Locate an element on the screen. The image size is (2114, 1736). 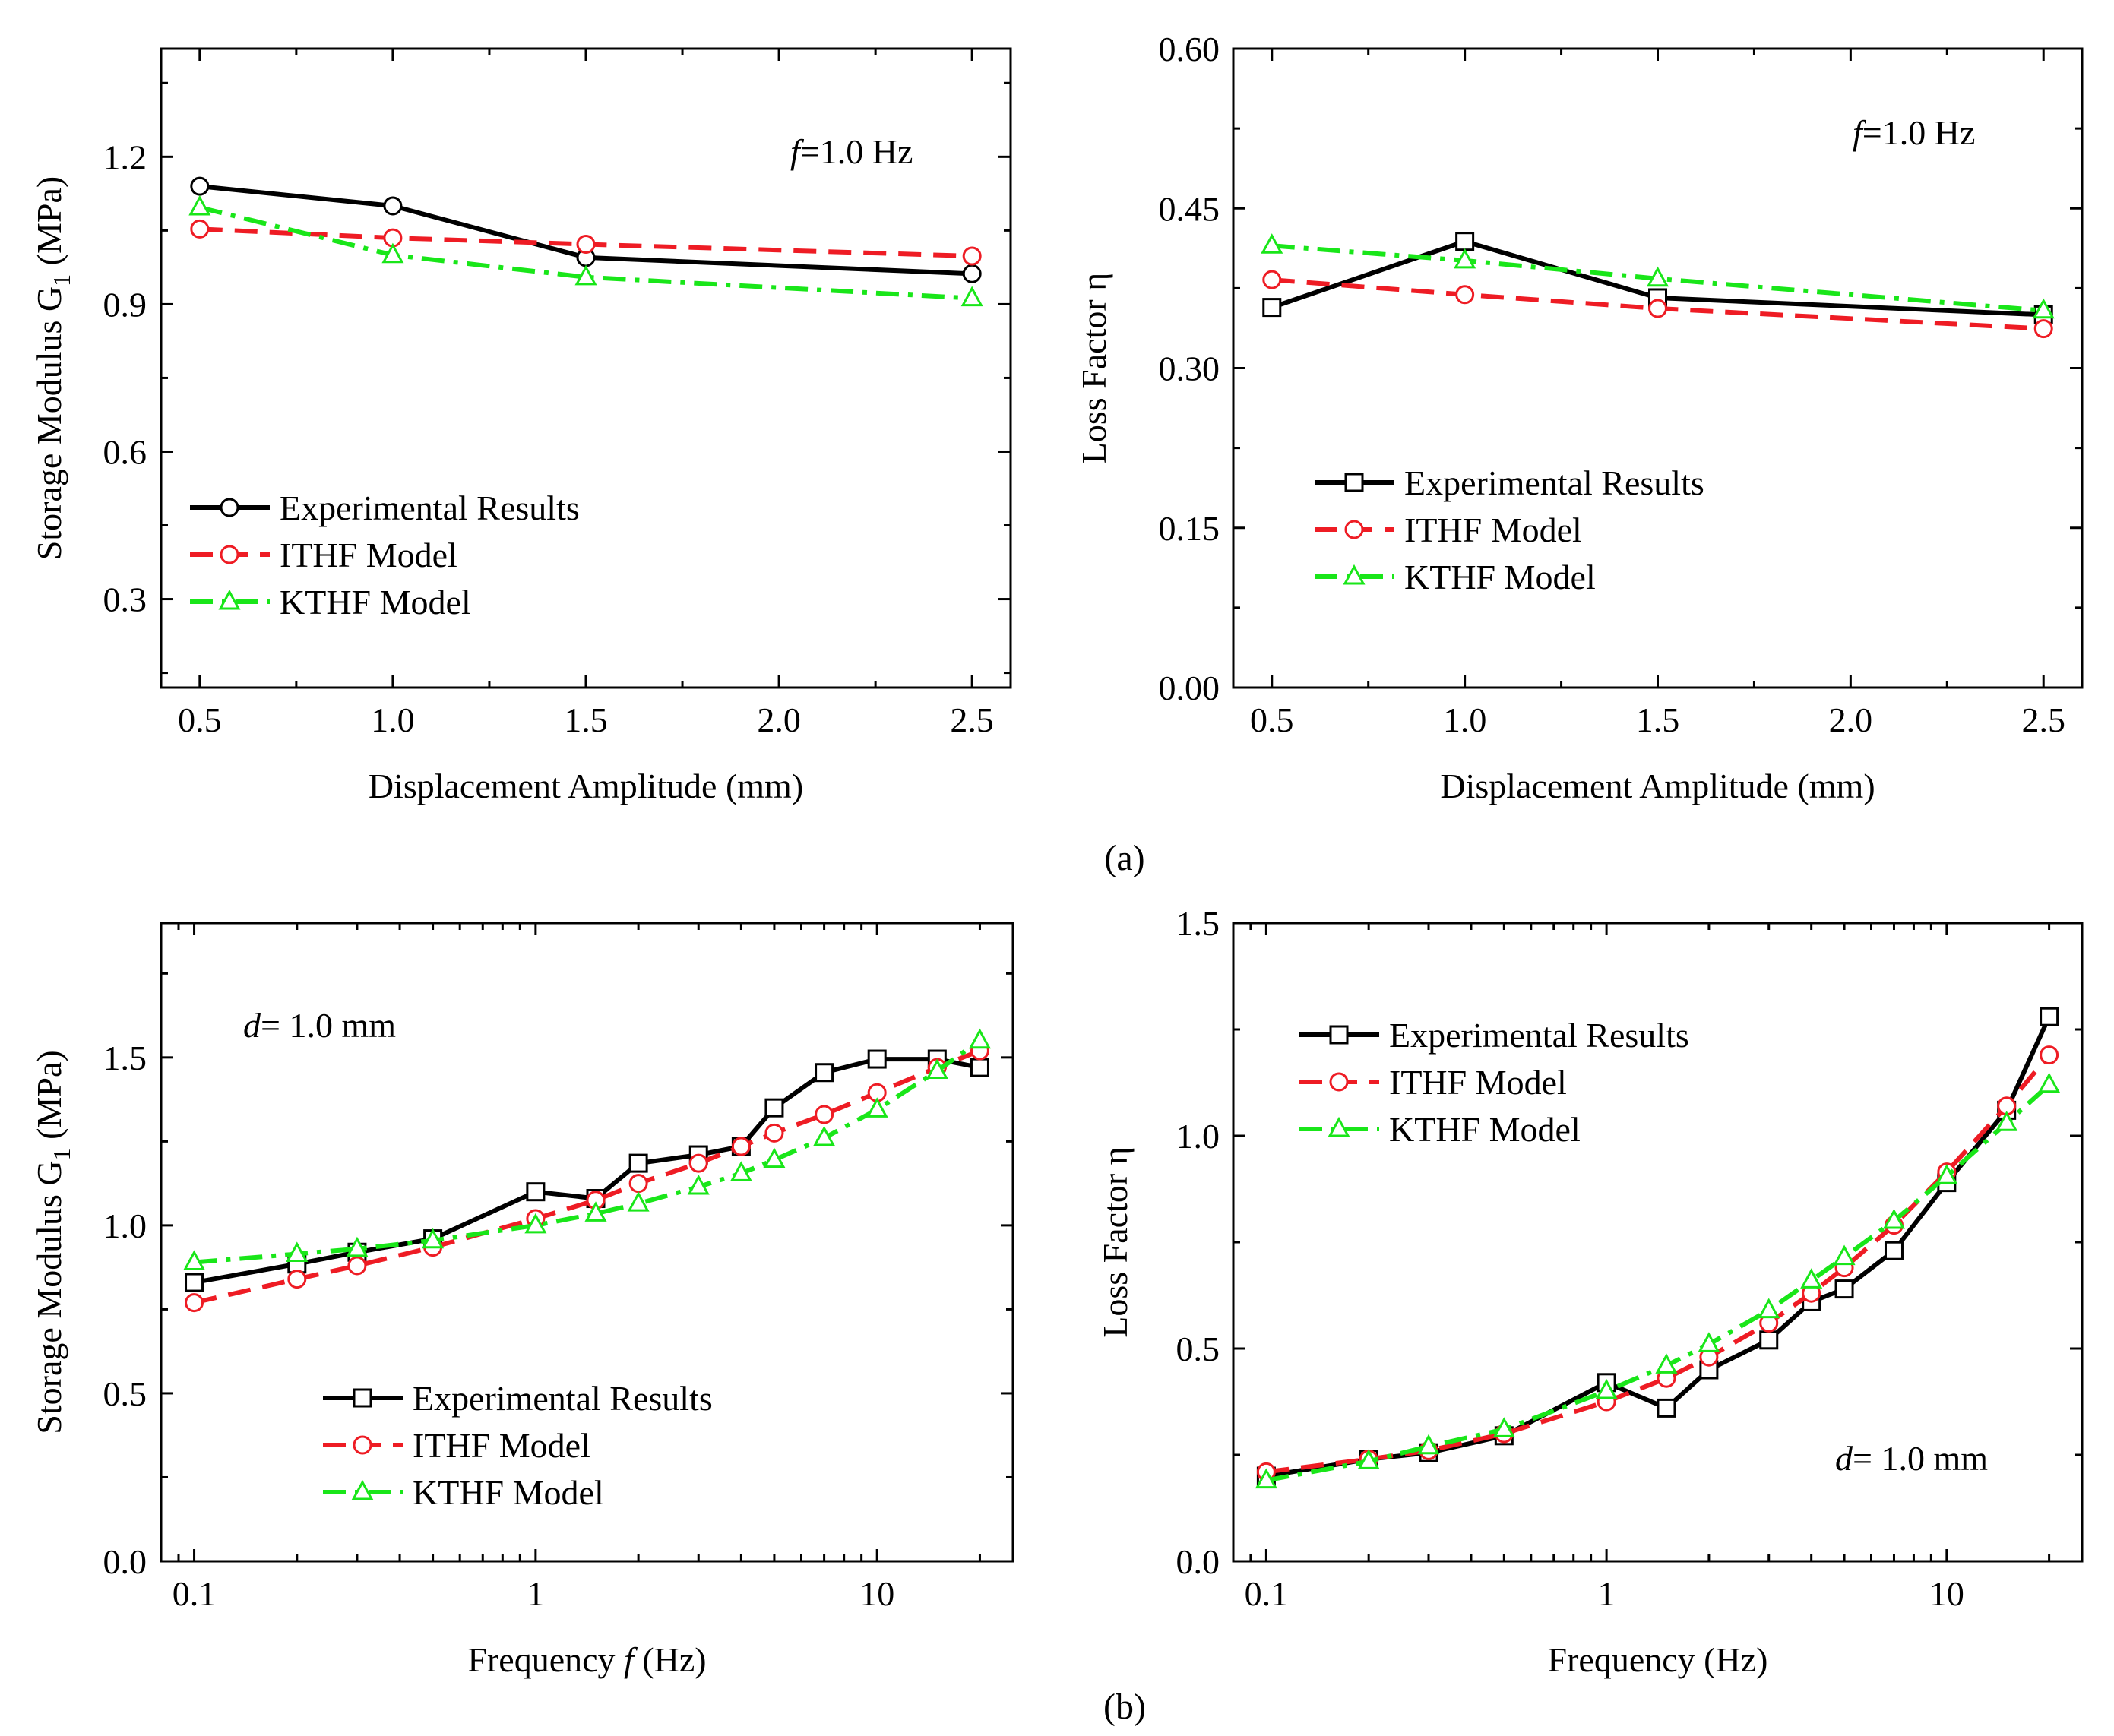
y-tick-label: 0.0 is located at coordinates (125, 1561).